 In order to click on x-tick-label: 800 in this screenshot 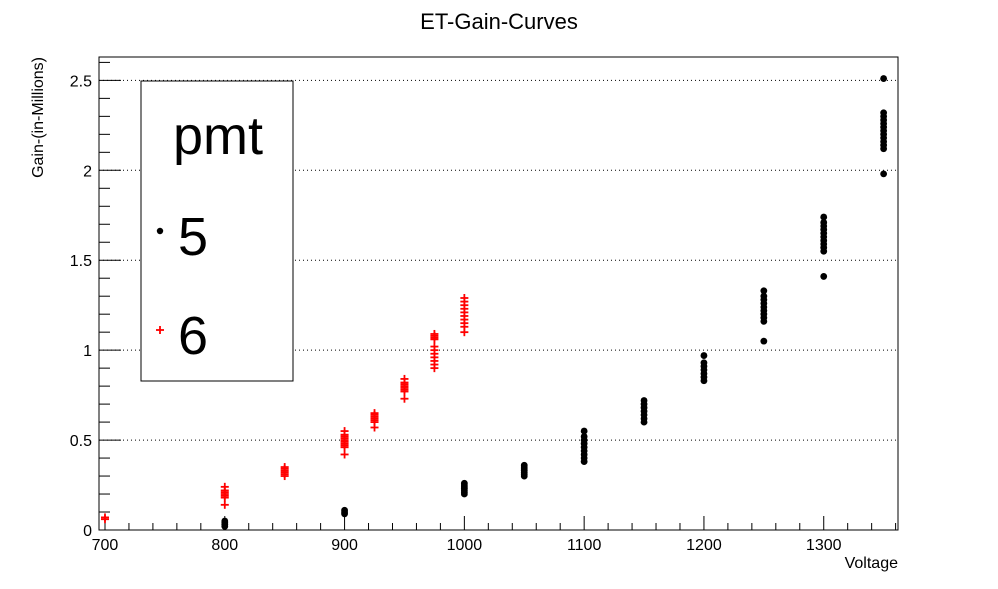, I will do `click(224, 545)`.